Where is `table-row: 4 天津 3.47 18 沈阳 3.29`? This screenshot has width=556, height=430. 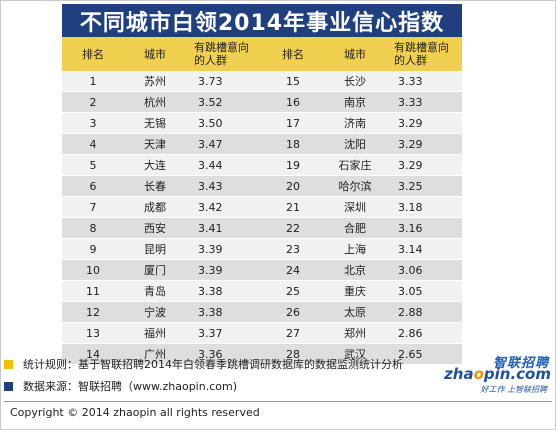 table-row: 4 天津 3.47 18 沈阳 3.29 is located at coordinates (262, 144).